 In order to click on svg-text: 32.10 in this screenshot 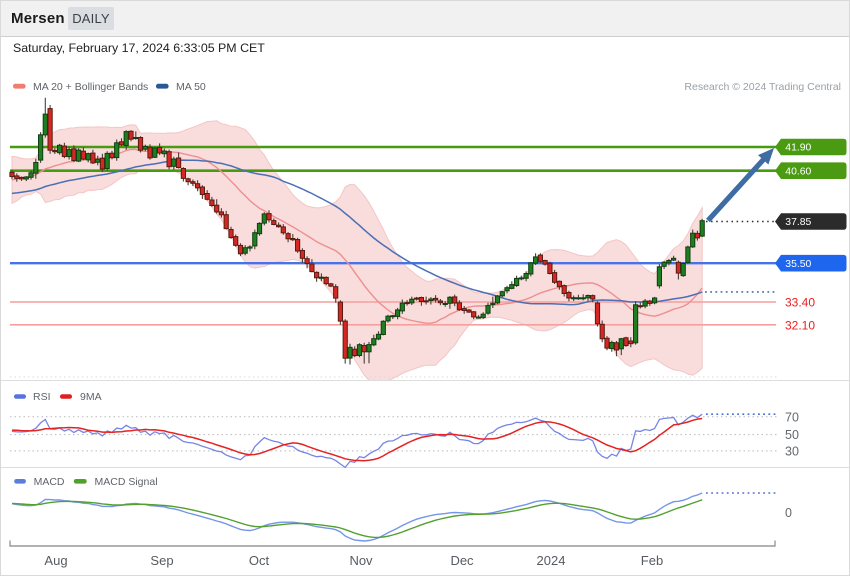, I will do `click(800, 326)`.